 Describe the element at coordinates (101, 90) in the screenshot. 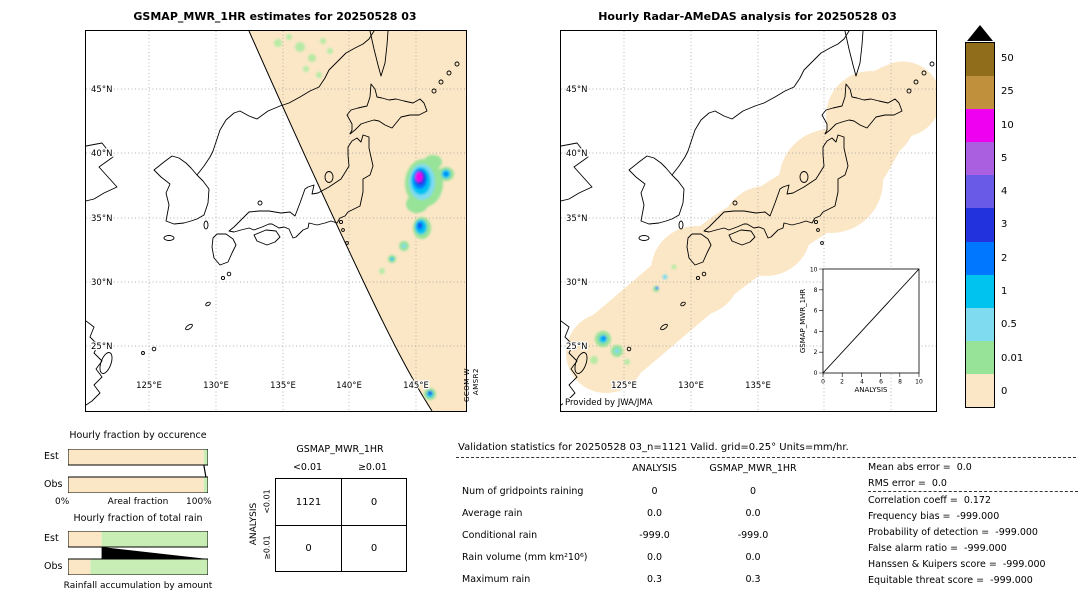

I see `lat-label: 45°N` at that location.